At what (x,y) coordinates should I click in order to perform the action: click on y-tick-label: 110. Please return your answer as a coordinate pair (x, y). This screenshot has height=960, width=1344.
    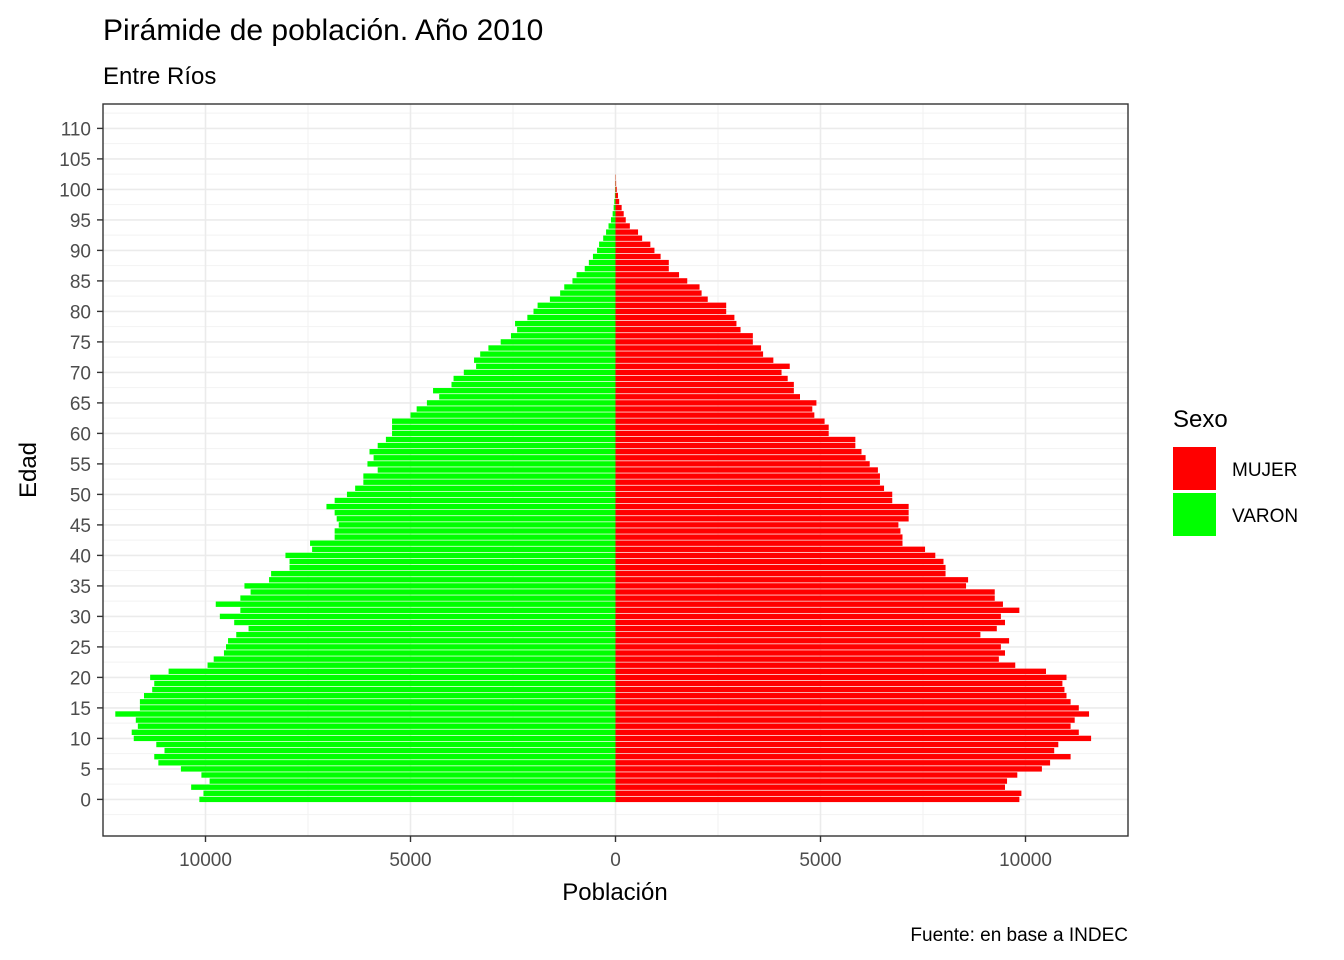
    Looking at the image, I should click on (76, 129).